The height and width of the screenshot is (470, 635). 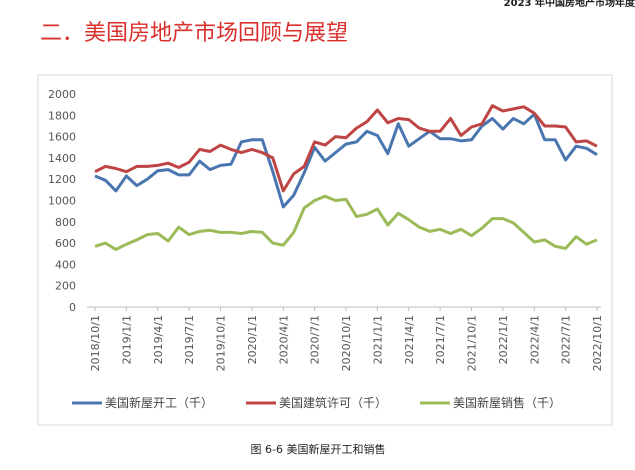 I want to click on x-tick-label: 2020/4/1, so click(x=283, y=339).